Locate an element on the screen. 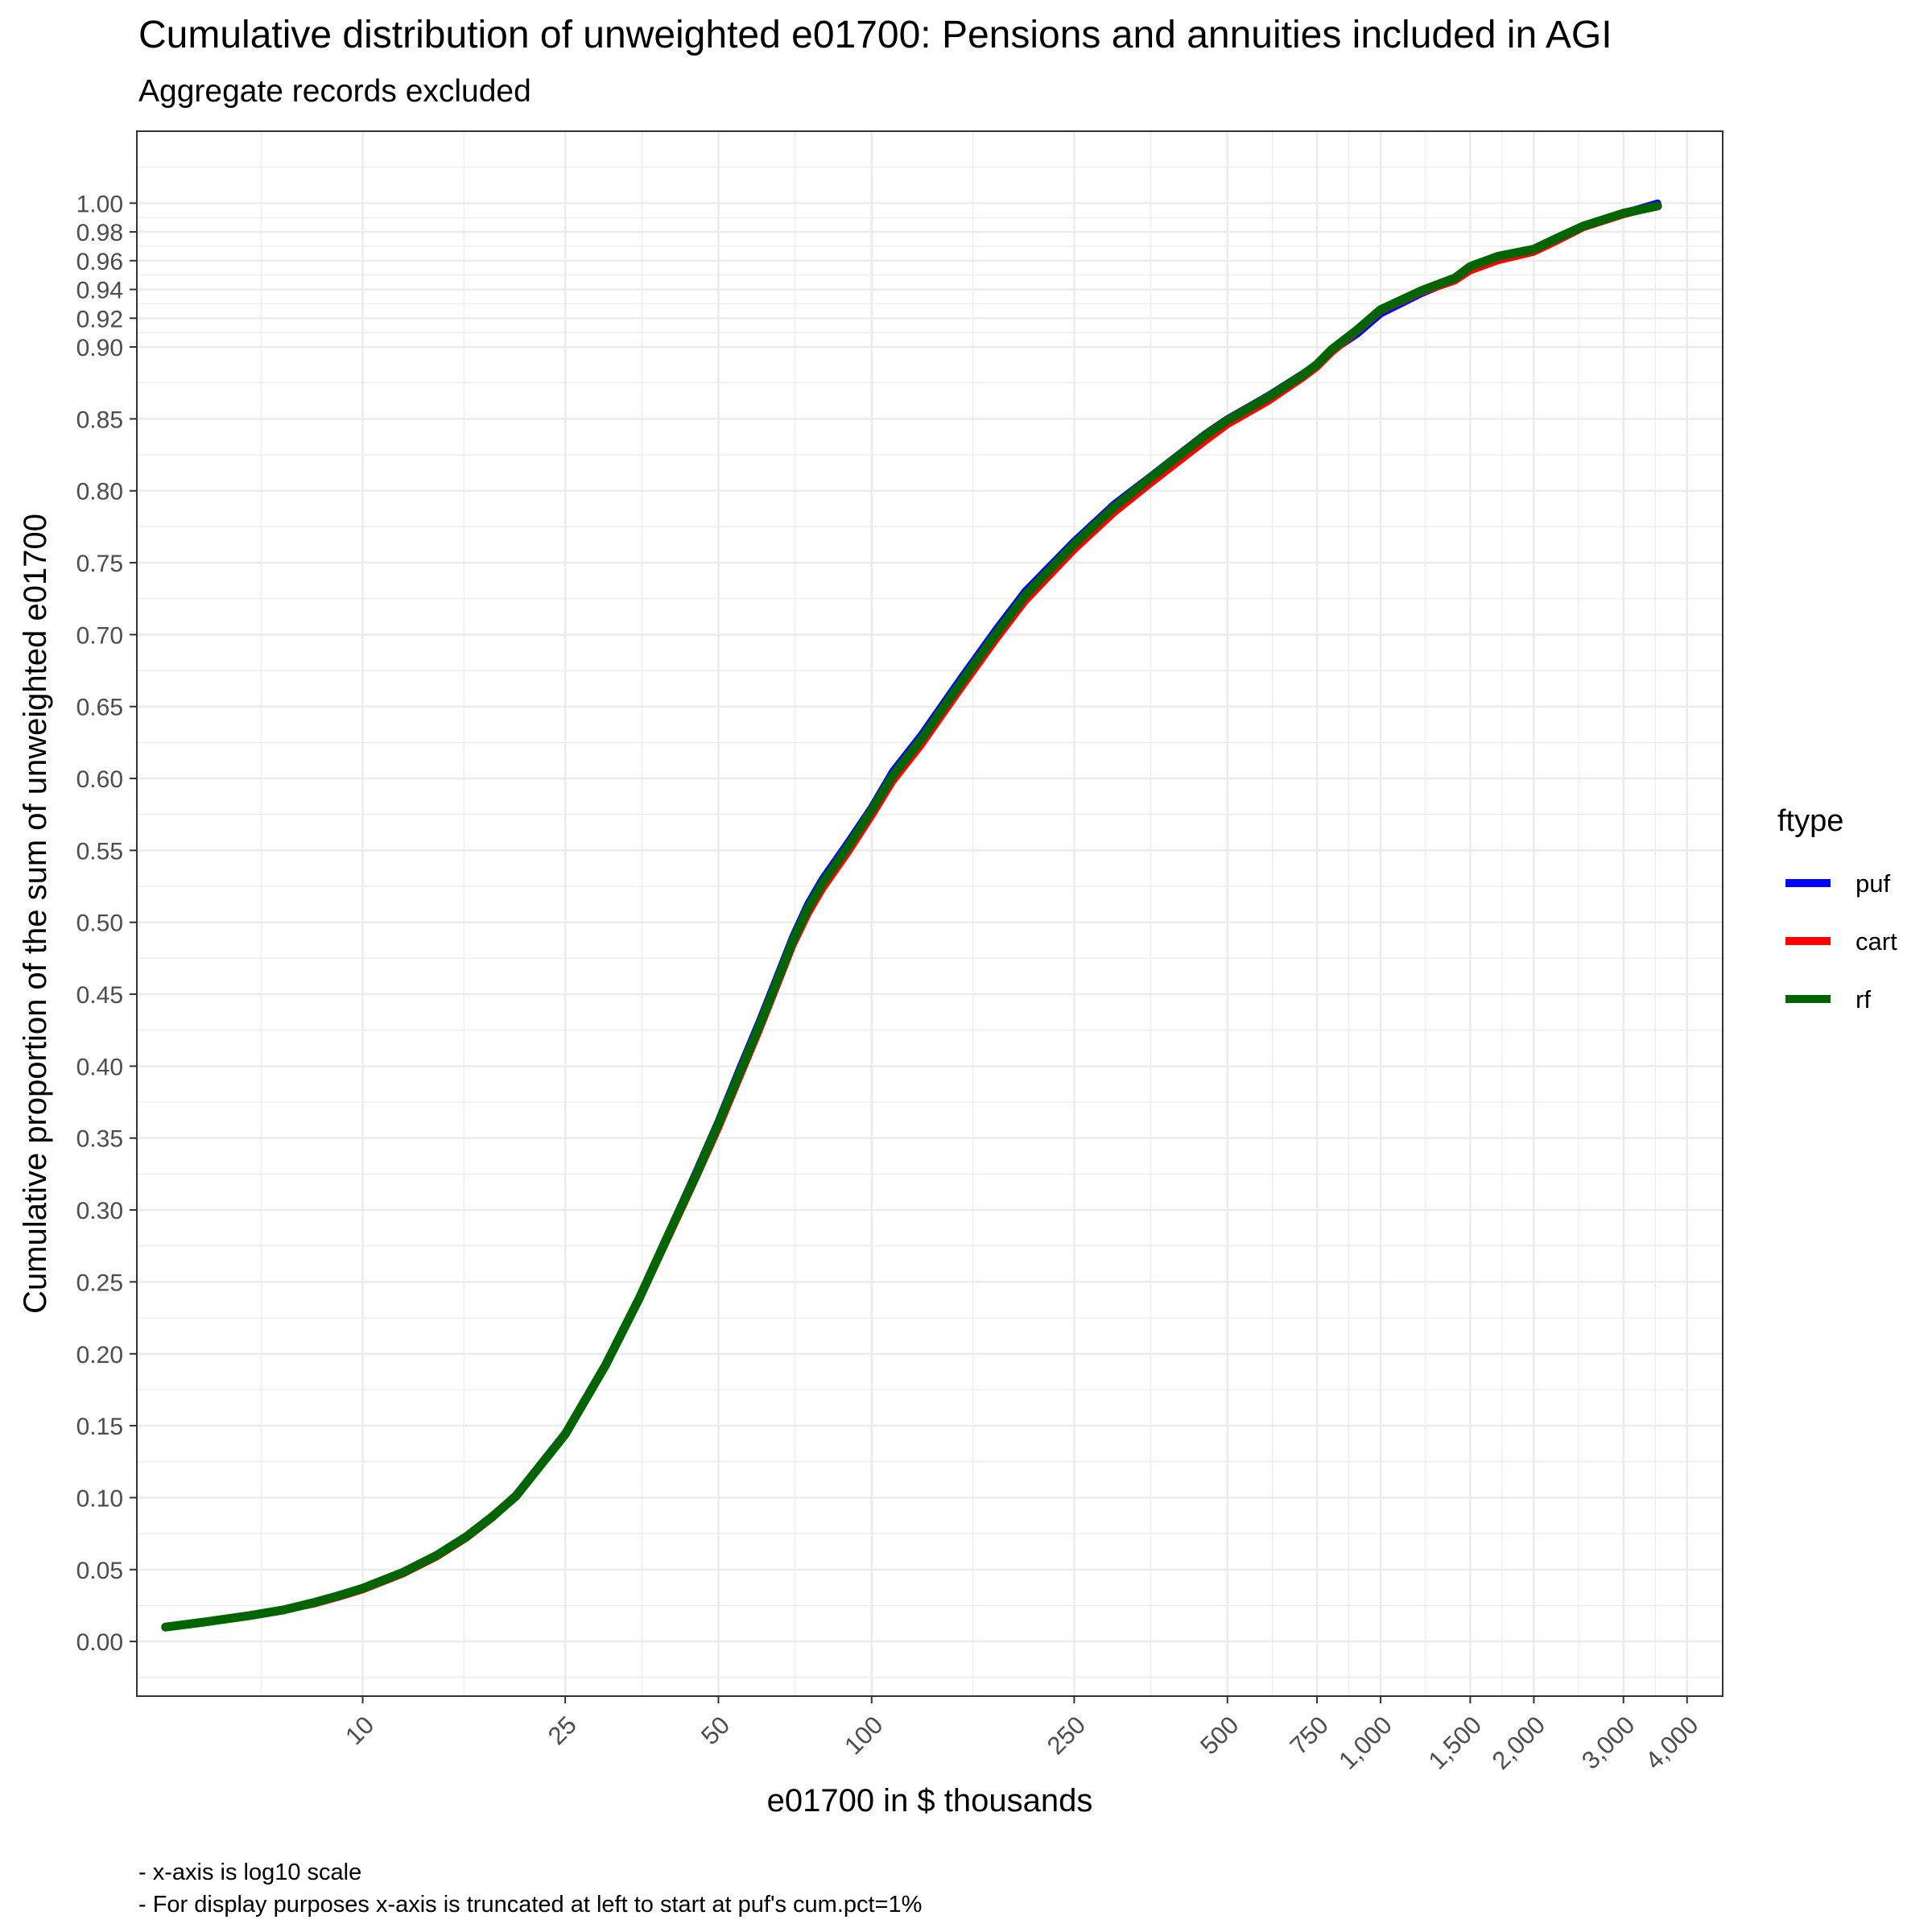 This screenshot has width=1932, height=1932. chart-subtitle: Aggregate records excluded is located at coordinates (334, 91).